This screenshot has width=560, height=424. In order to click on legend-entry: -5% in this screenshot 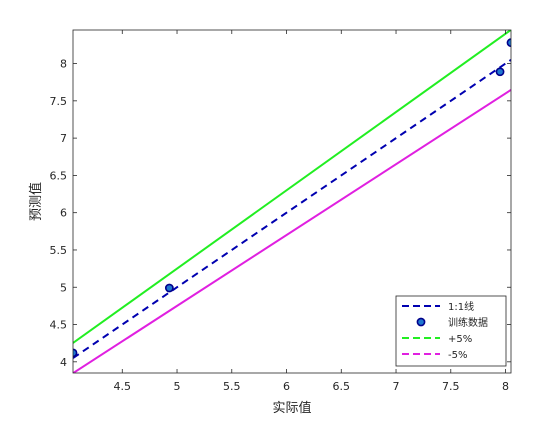, I will do `click(434, 355)`.